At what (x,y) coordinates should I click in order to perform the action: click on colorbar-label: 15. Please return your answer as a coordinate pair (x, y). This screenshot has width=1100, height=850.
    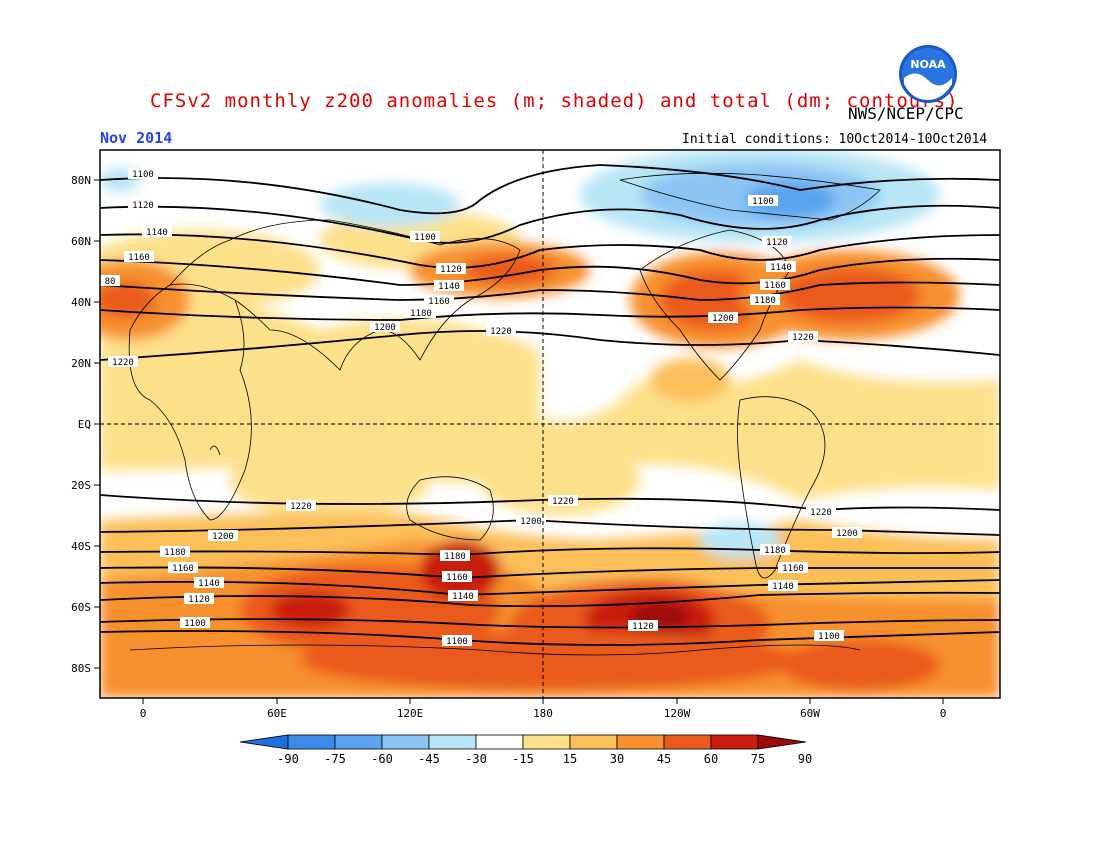
    Looking at the image, I should click on (570, 759).